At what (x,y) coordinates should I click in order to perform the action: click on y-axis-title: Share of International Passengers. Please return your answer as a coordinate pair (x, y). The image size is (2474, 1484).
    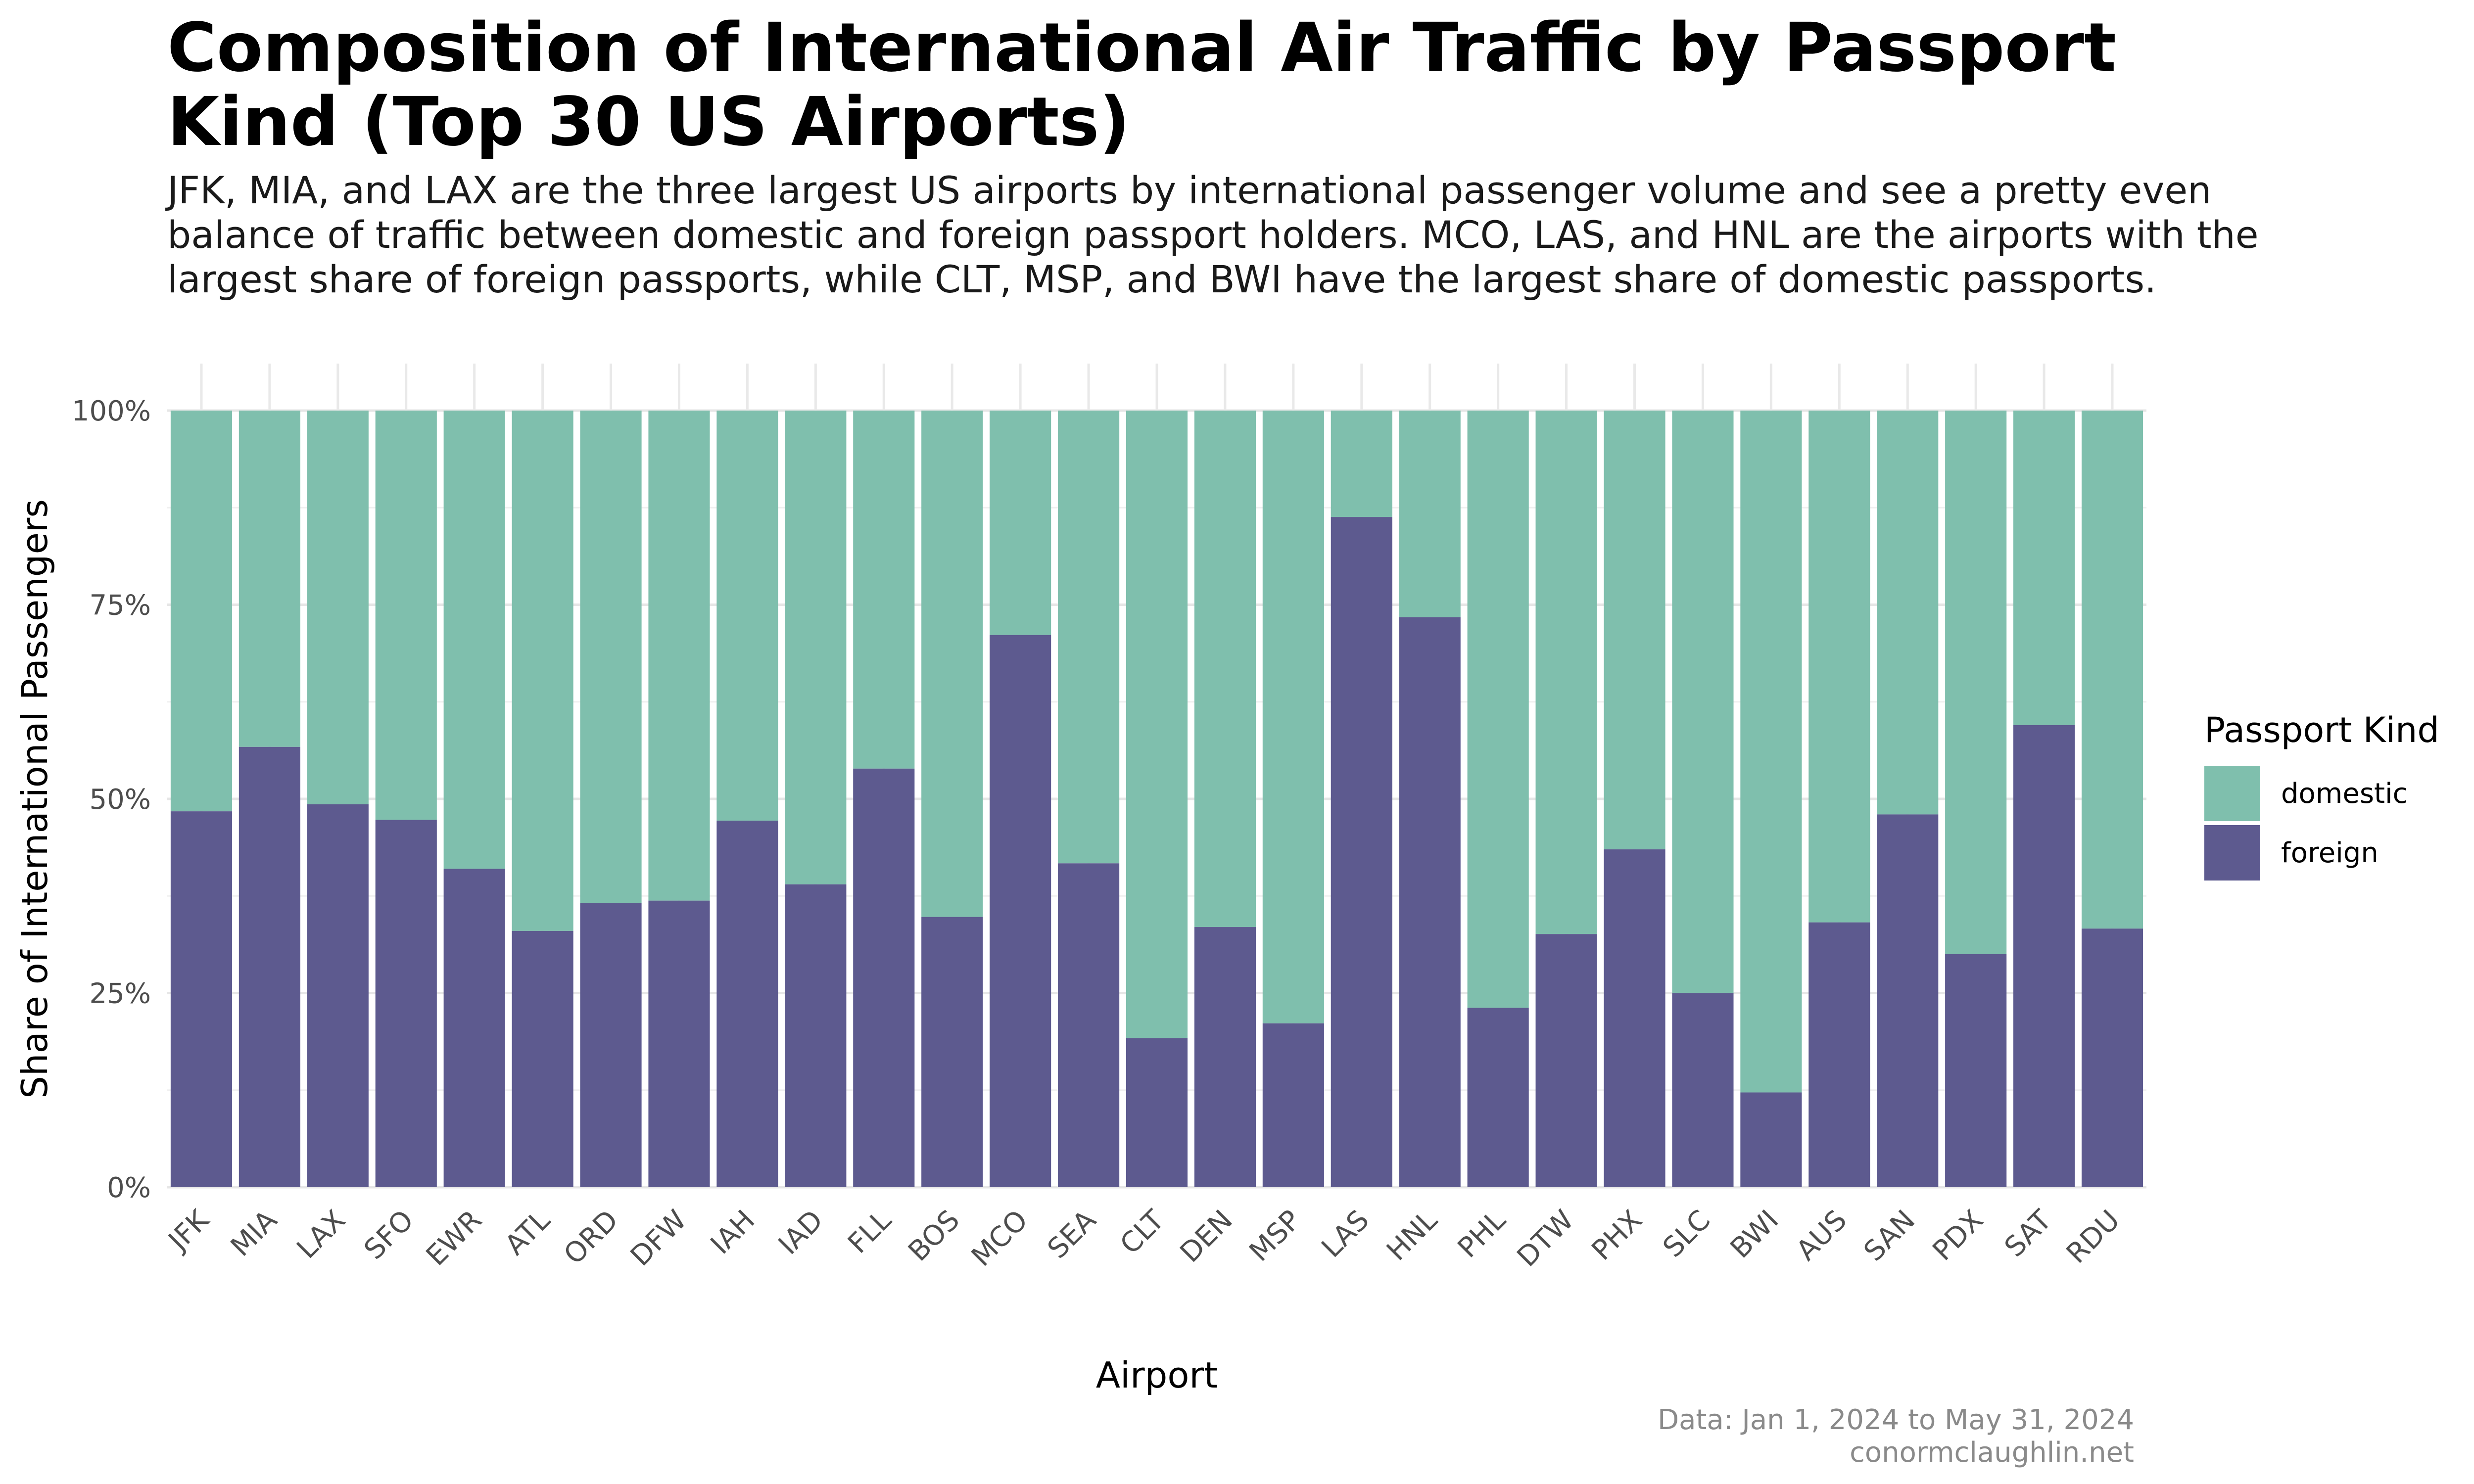
    Looking at the image, I should click on (35, 799).